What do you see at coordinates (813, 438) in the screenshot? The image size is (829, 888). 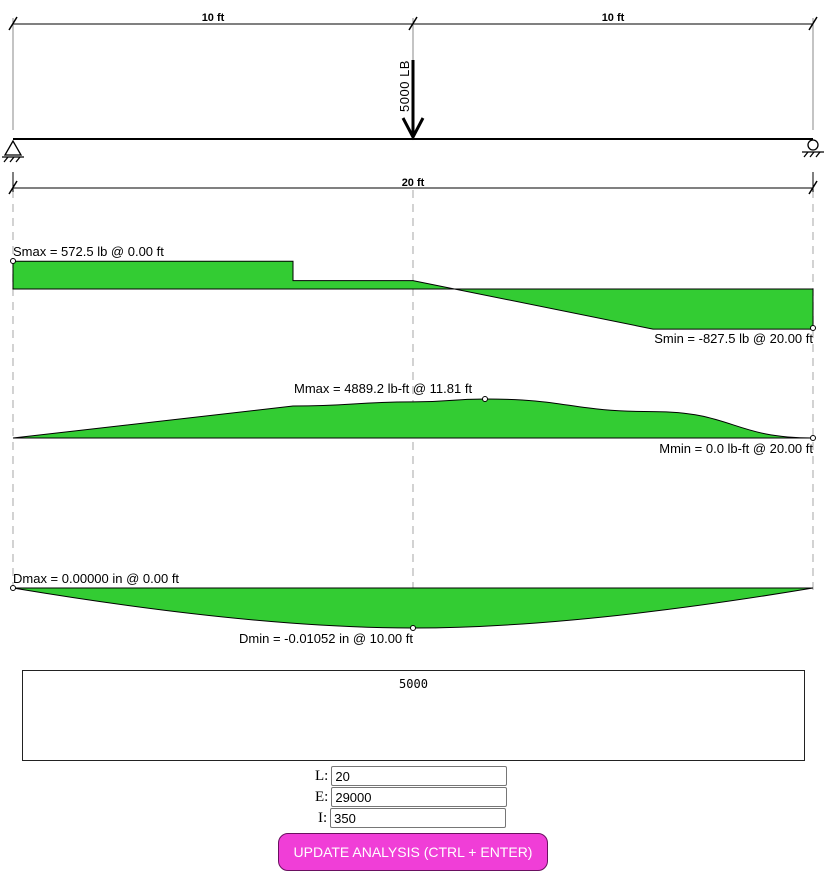 I see `moment-min-marker` at bounding box center [813, 438].